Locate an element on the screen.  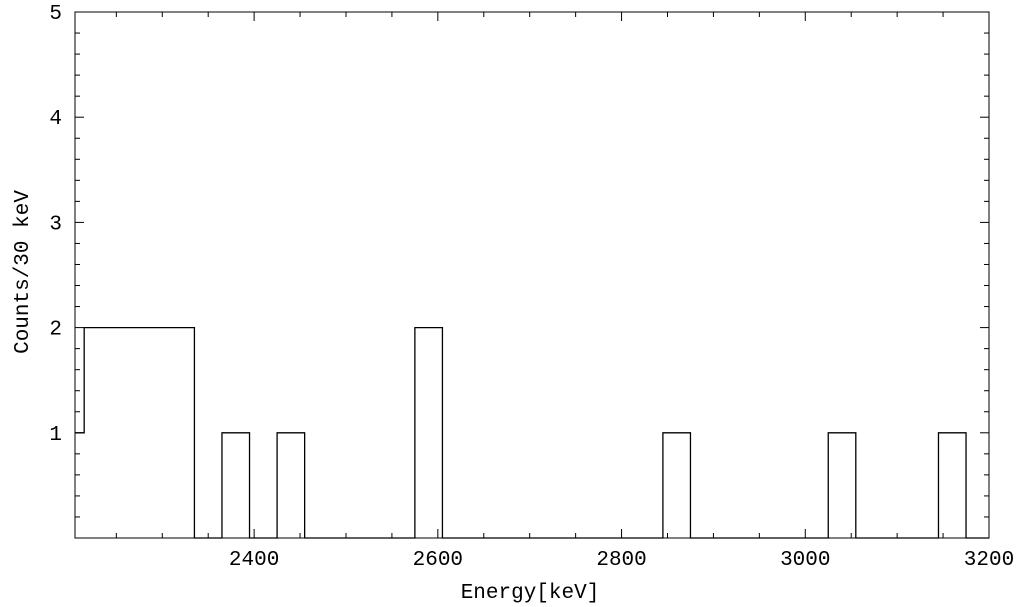
x-axis-label: Energy[keV] is located at coordinates (530, 593).